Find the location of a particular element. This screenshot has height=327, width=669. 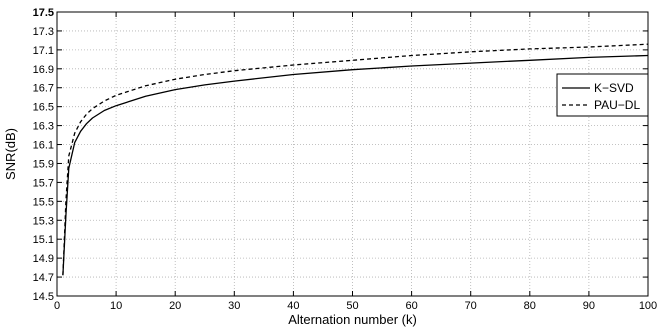

y-tick-label: 14.7 is located at coordinates (43, 278).